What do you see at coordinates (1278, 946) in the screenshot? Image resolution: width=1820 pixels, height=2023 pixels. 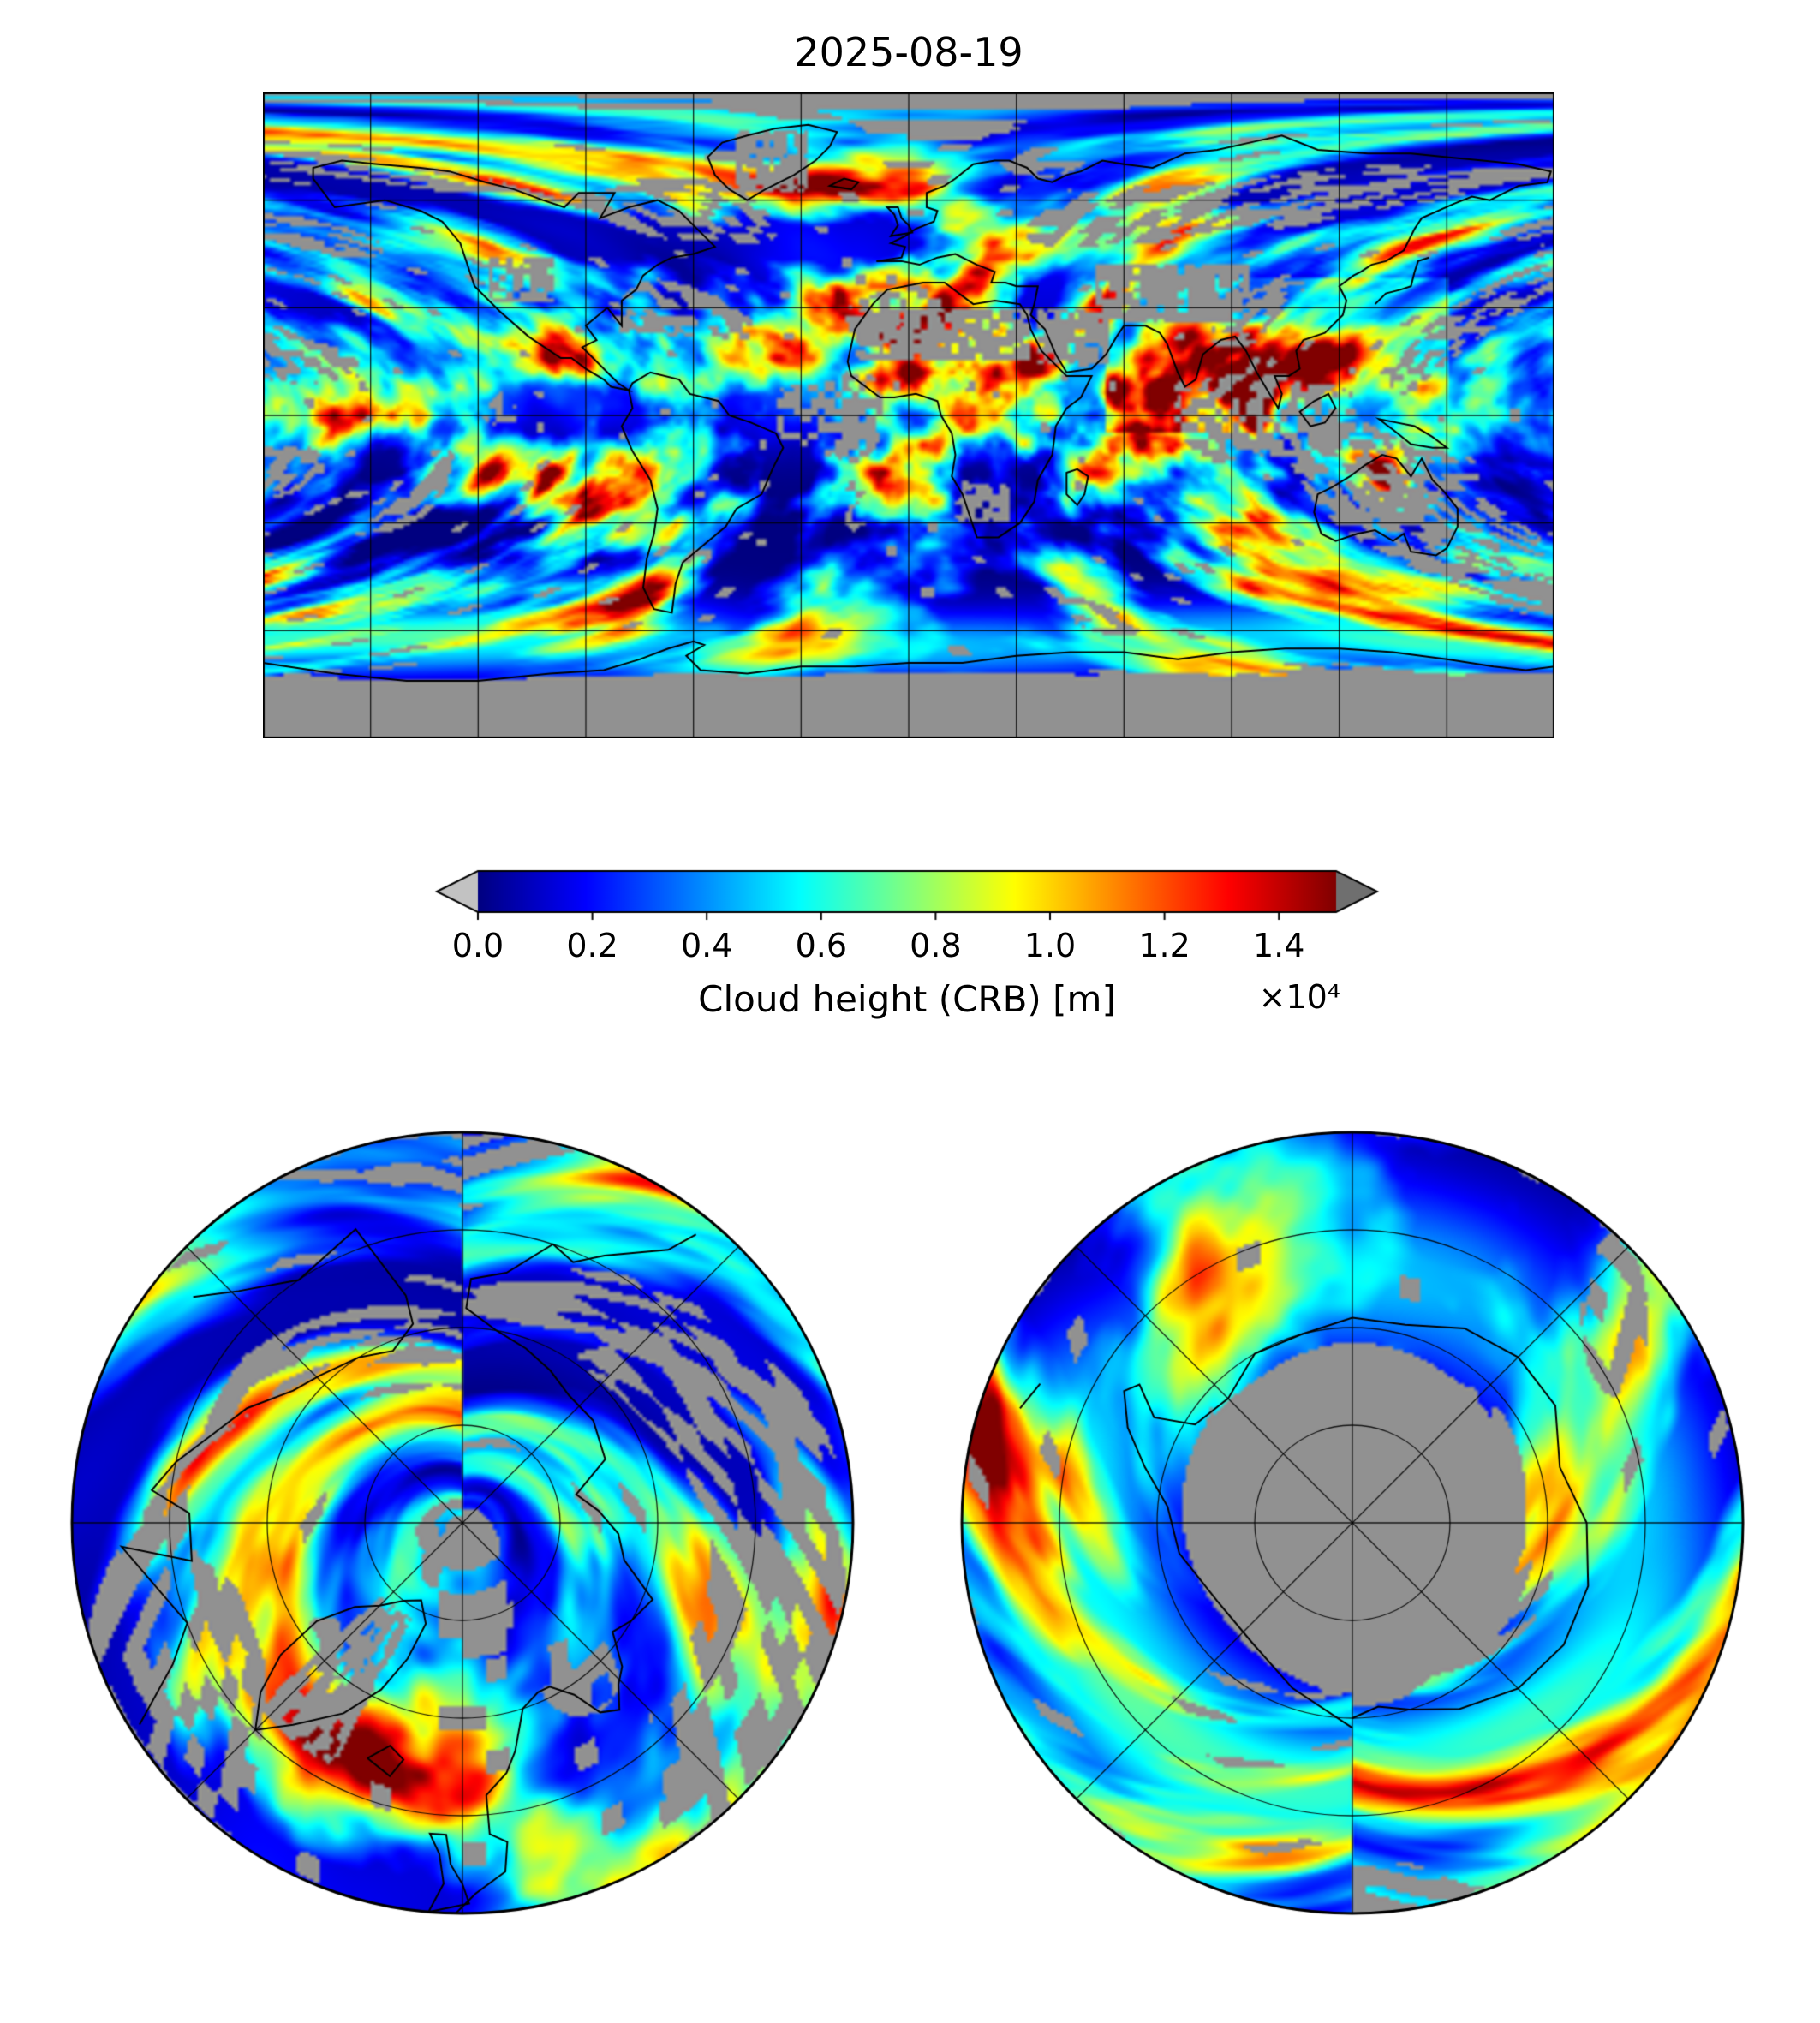 I see `colorbar-tick-label: 1.4` at bounding box center [1278, 946].